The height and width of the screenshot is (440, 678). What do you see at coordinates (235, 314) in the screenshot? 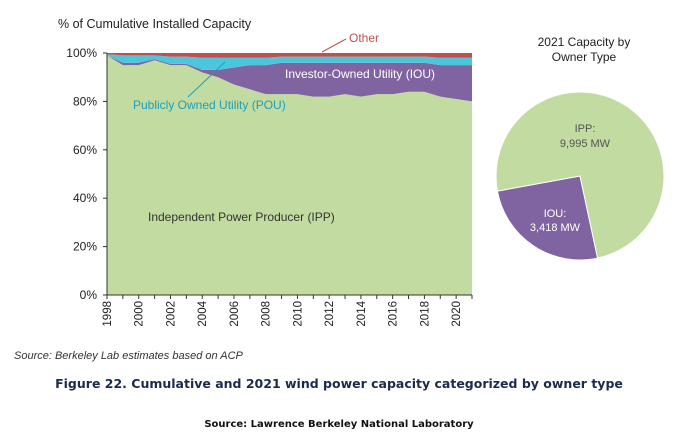
I see `x-tick-label: 2006` at bounding box center [235, 314].